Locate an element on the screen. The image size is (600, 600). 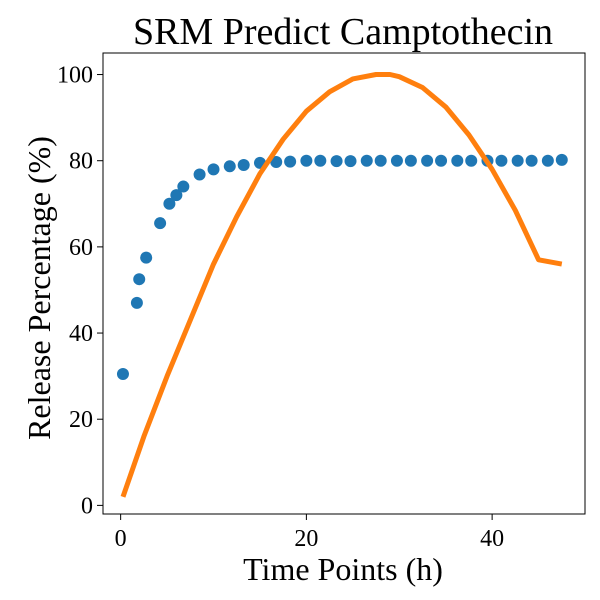
x-axis-label: Time Points (h) is located at coordinates (343, 569).